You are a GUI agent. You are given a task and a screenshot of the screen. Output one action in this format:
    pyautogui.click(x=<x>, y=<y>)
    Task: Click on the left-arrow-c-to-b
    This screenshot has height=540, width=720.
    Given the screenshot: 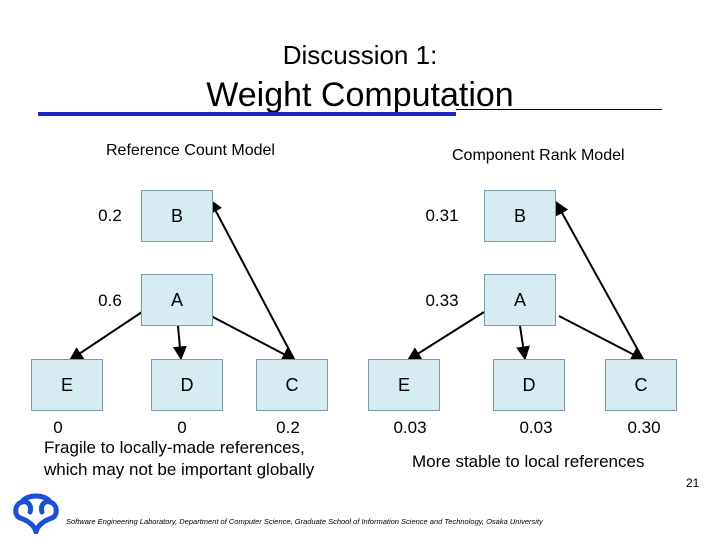 What is the action you would take?
    pyautogui.click(x=252, y=280)
    